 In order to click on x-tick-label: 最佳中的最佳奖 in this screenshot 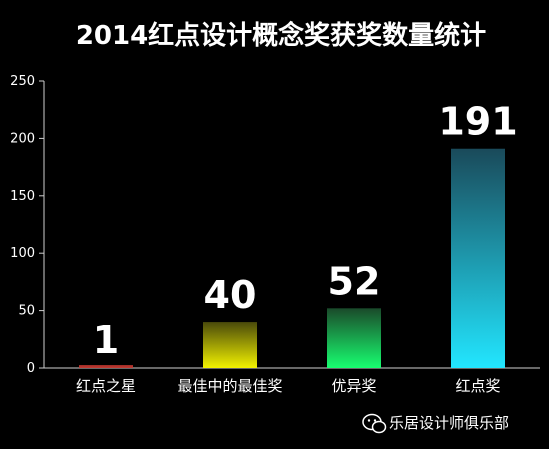, I will do `click(229, 386)`.